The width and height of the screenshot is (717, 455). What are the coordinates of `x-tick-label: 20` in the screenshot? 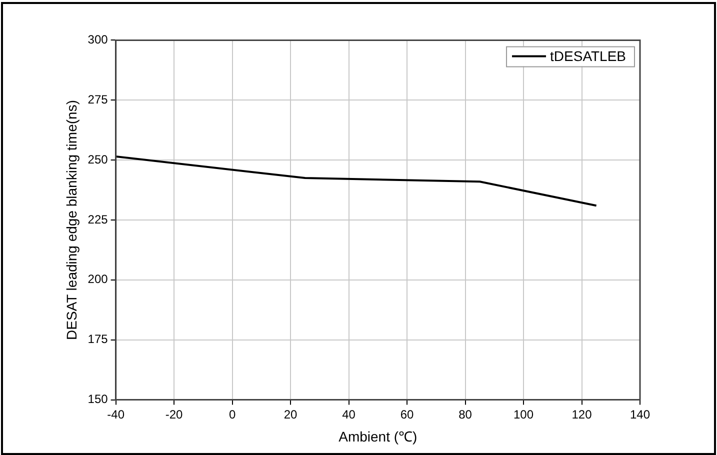 It's located at (291, 414).